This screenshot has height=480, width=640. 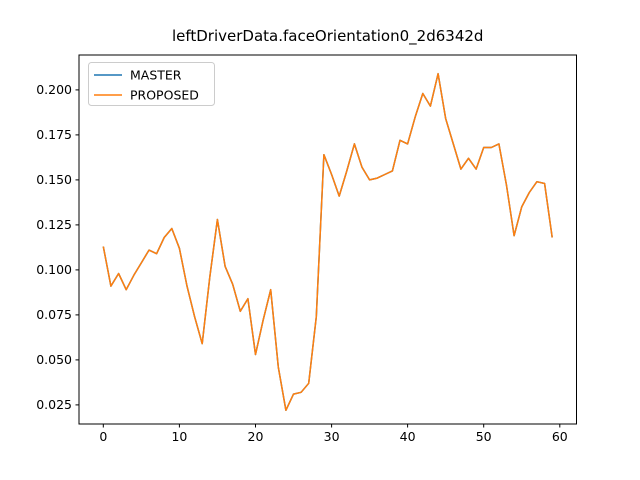 I want to click on y-tick-label: 0.150, so click(x=54, y=179).